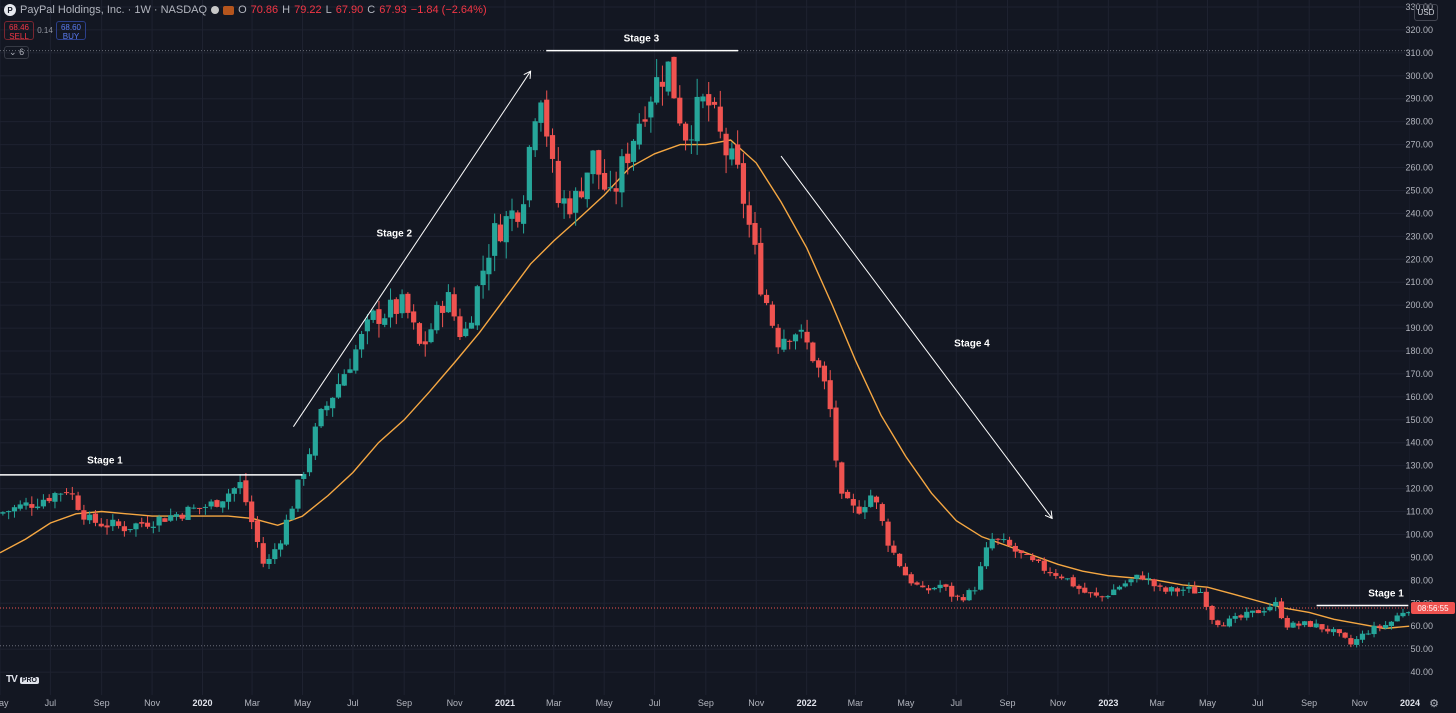 This screenshot has width=1456, height=713. I want to click on stage-label: Stage 3, so click(642, 38).